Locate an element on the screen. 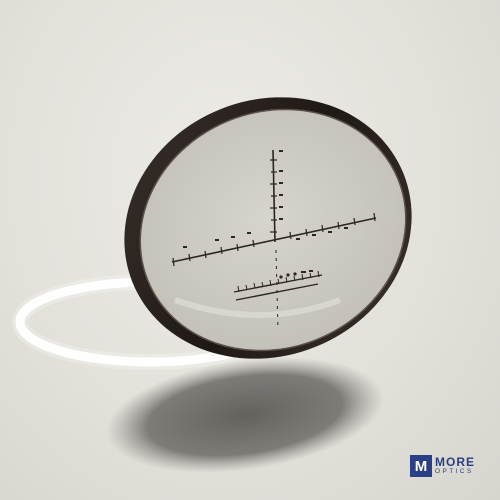  brand-word-top: MORE is located at coordinates (455, 462).